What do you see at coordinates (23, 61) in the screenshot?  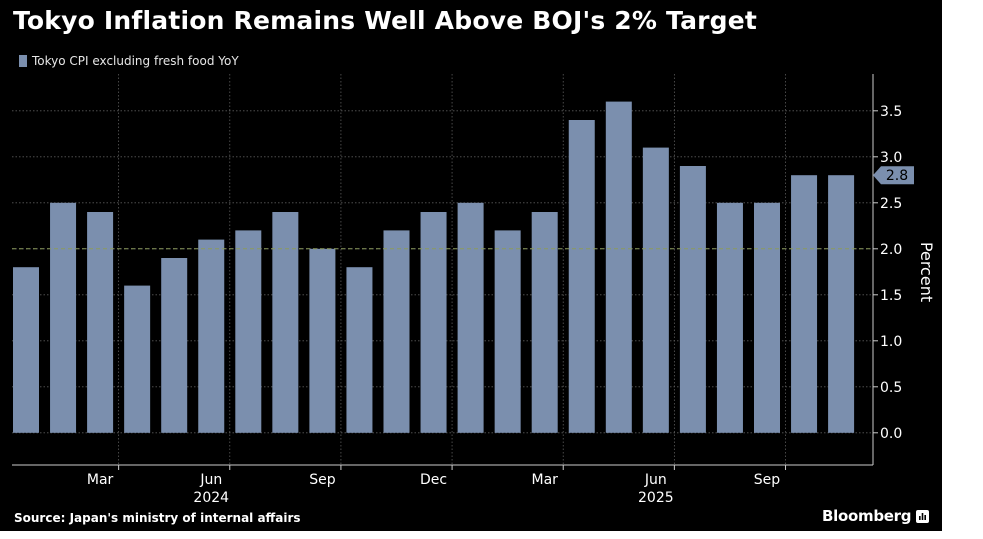 I see `legend-swatch` at bounding box center [23, 61].